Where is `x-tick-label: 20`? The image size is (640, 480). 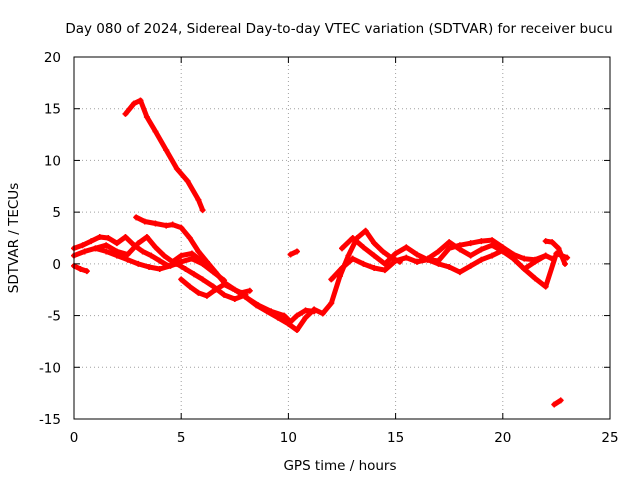
x-tick-label: 20 is located at coordinates (502, 438).